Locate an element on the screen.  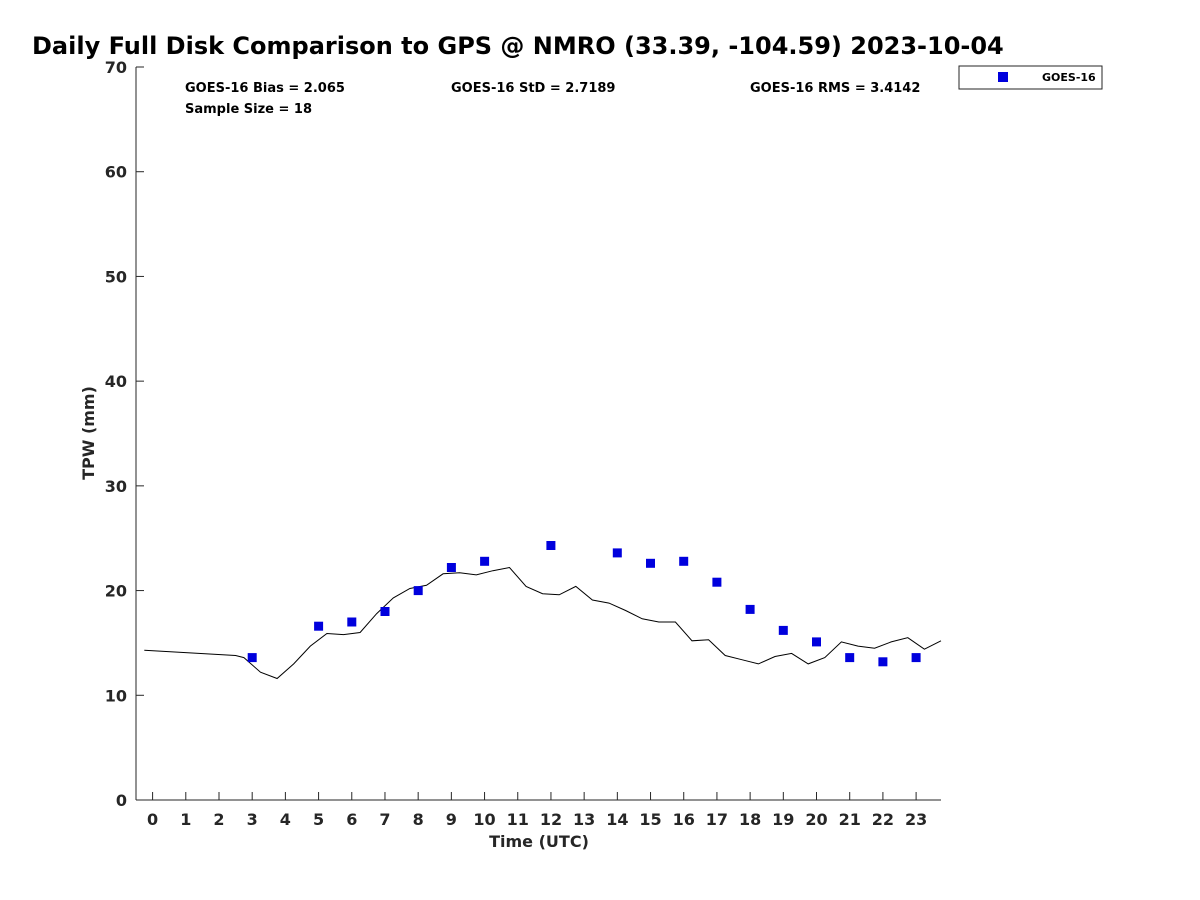
y-tick-label: 40 is located at coordinates (116, 381).